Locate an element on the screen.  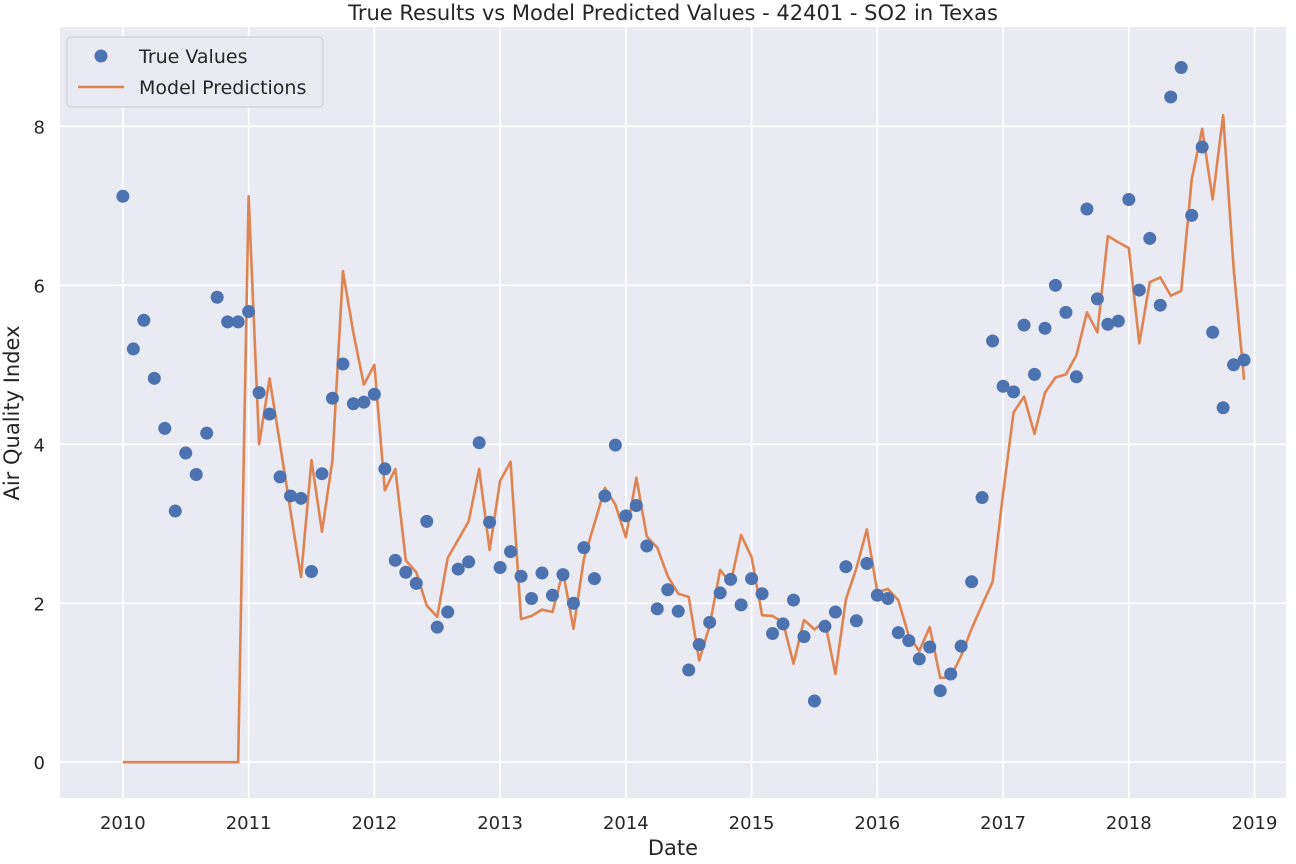
x-tick-label: 2017 is located at coordinates (1003, 823).